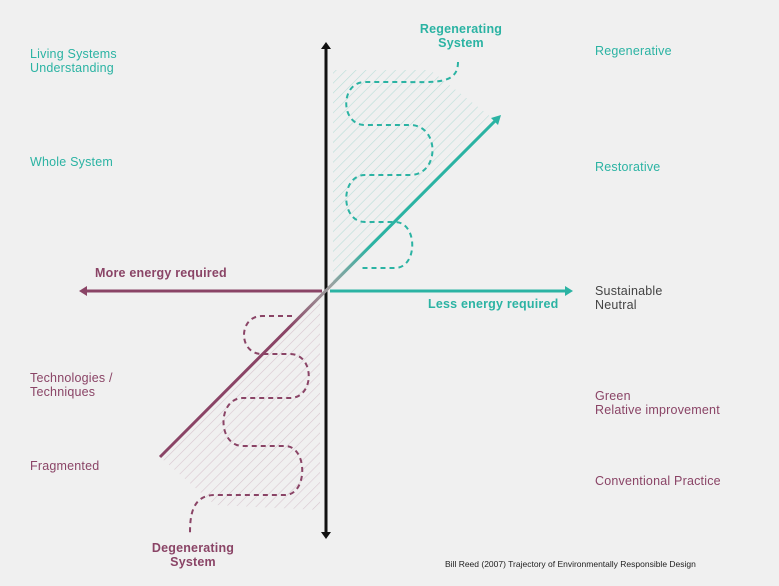 The height and width of the screenshot is (586, 779). What do you see at coordinates (83, 291) in the screenshot?
I see `more-energy-arrowhead` at bounding box center [83, 291].